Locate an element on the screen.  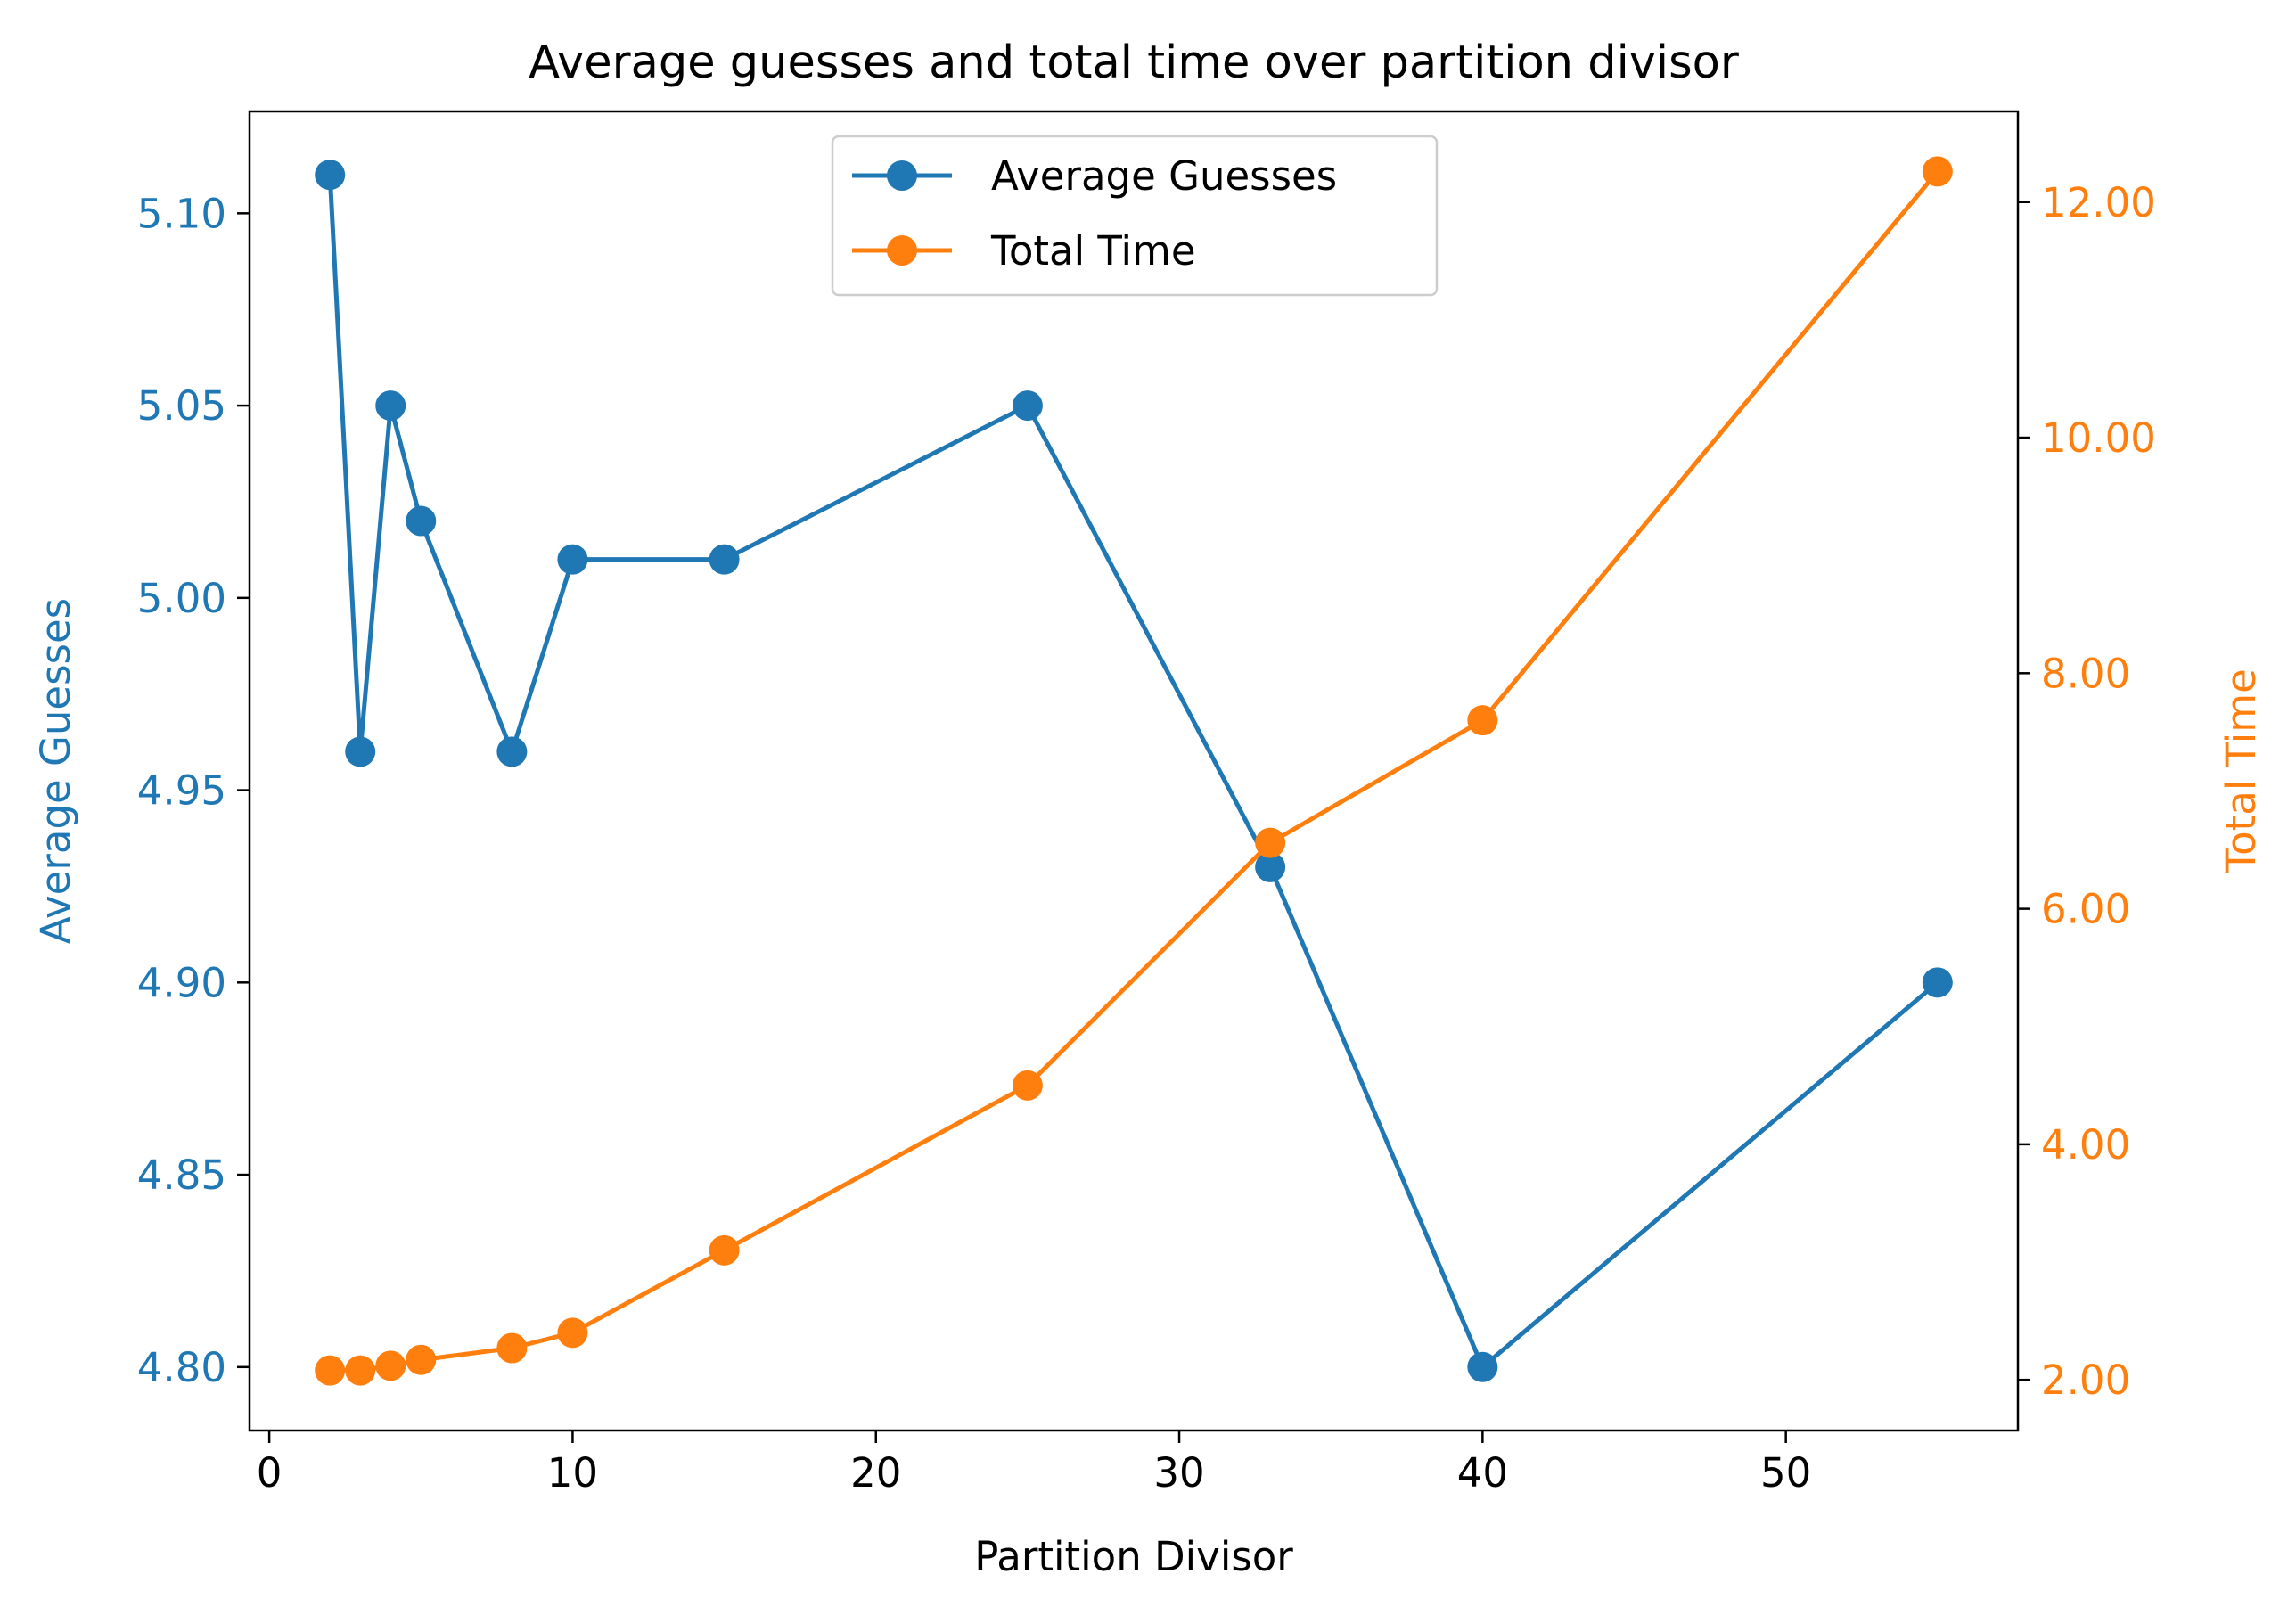
x-tick-label: 10 is located at coordinates (572, 1472).